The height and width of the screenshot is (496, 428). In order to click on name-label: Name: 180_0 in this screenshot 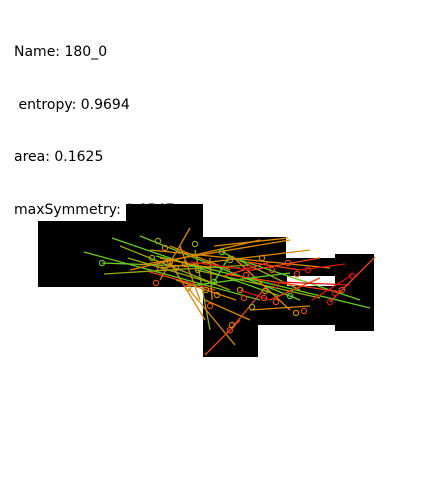, I will do `click(61, 52)`.